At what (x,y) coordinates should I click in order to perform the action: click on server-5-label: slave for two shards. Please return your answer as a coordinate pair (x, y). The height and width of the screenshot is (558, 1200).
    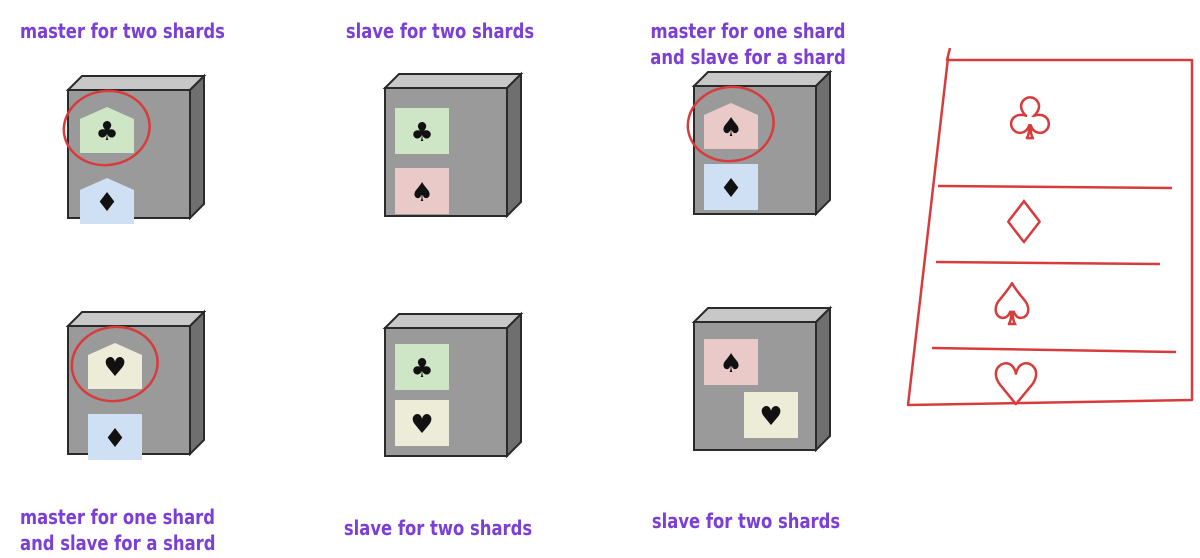
    Looking at the image, I should click on (438, 528).